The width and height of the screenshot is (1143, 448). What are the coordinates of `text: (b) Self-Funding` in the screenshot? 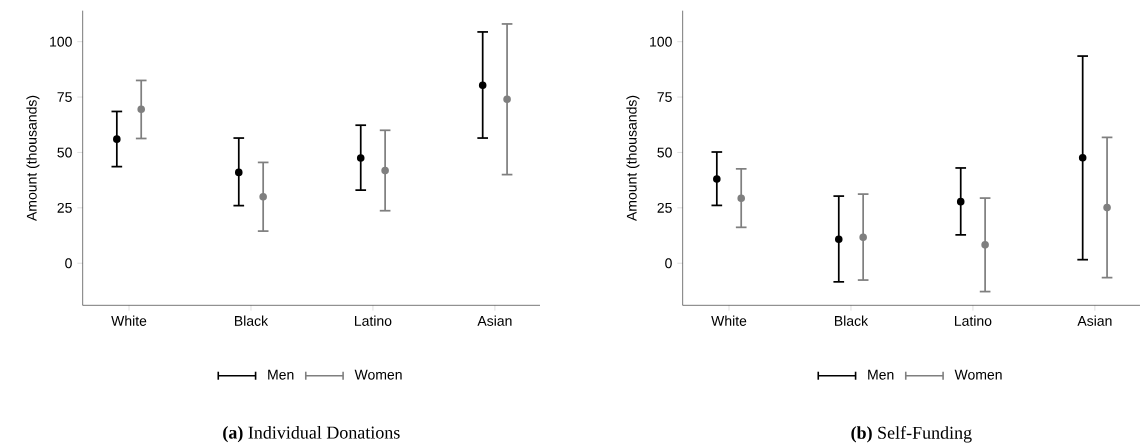 It's located at (911, 434).